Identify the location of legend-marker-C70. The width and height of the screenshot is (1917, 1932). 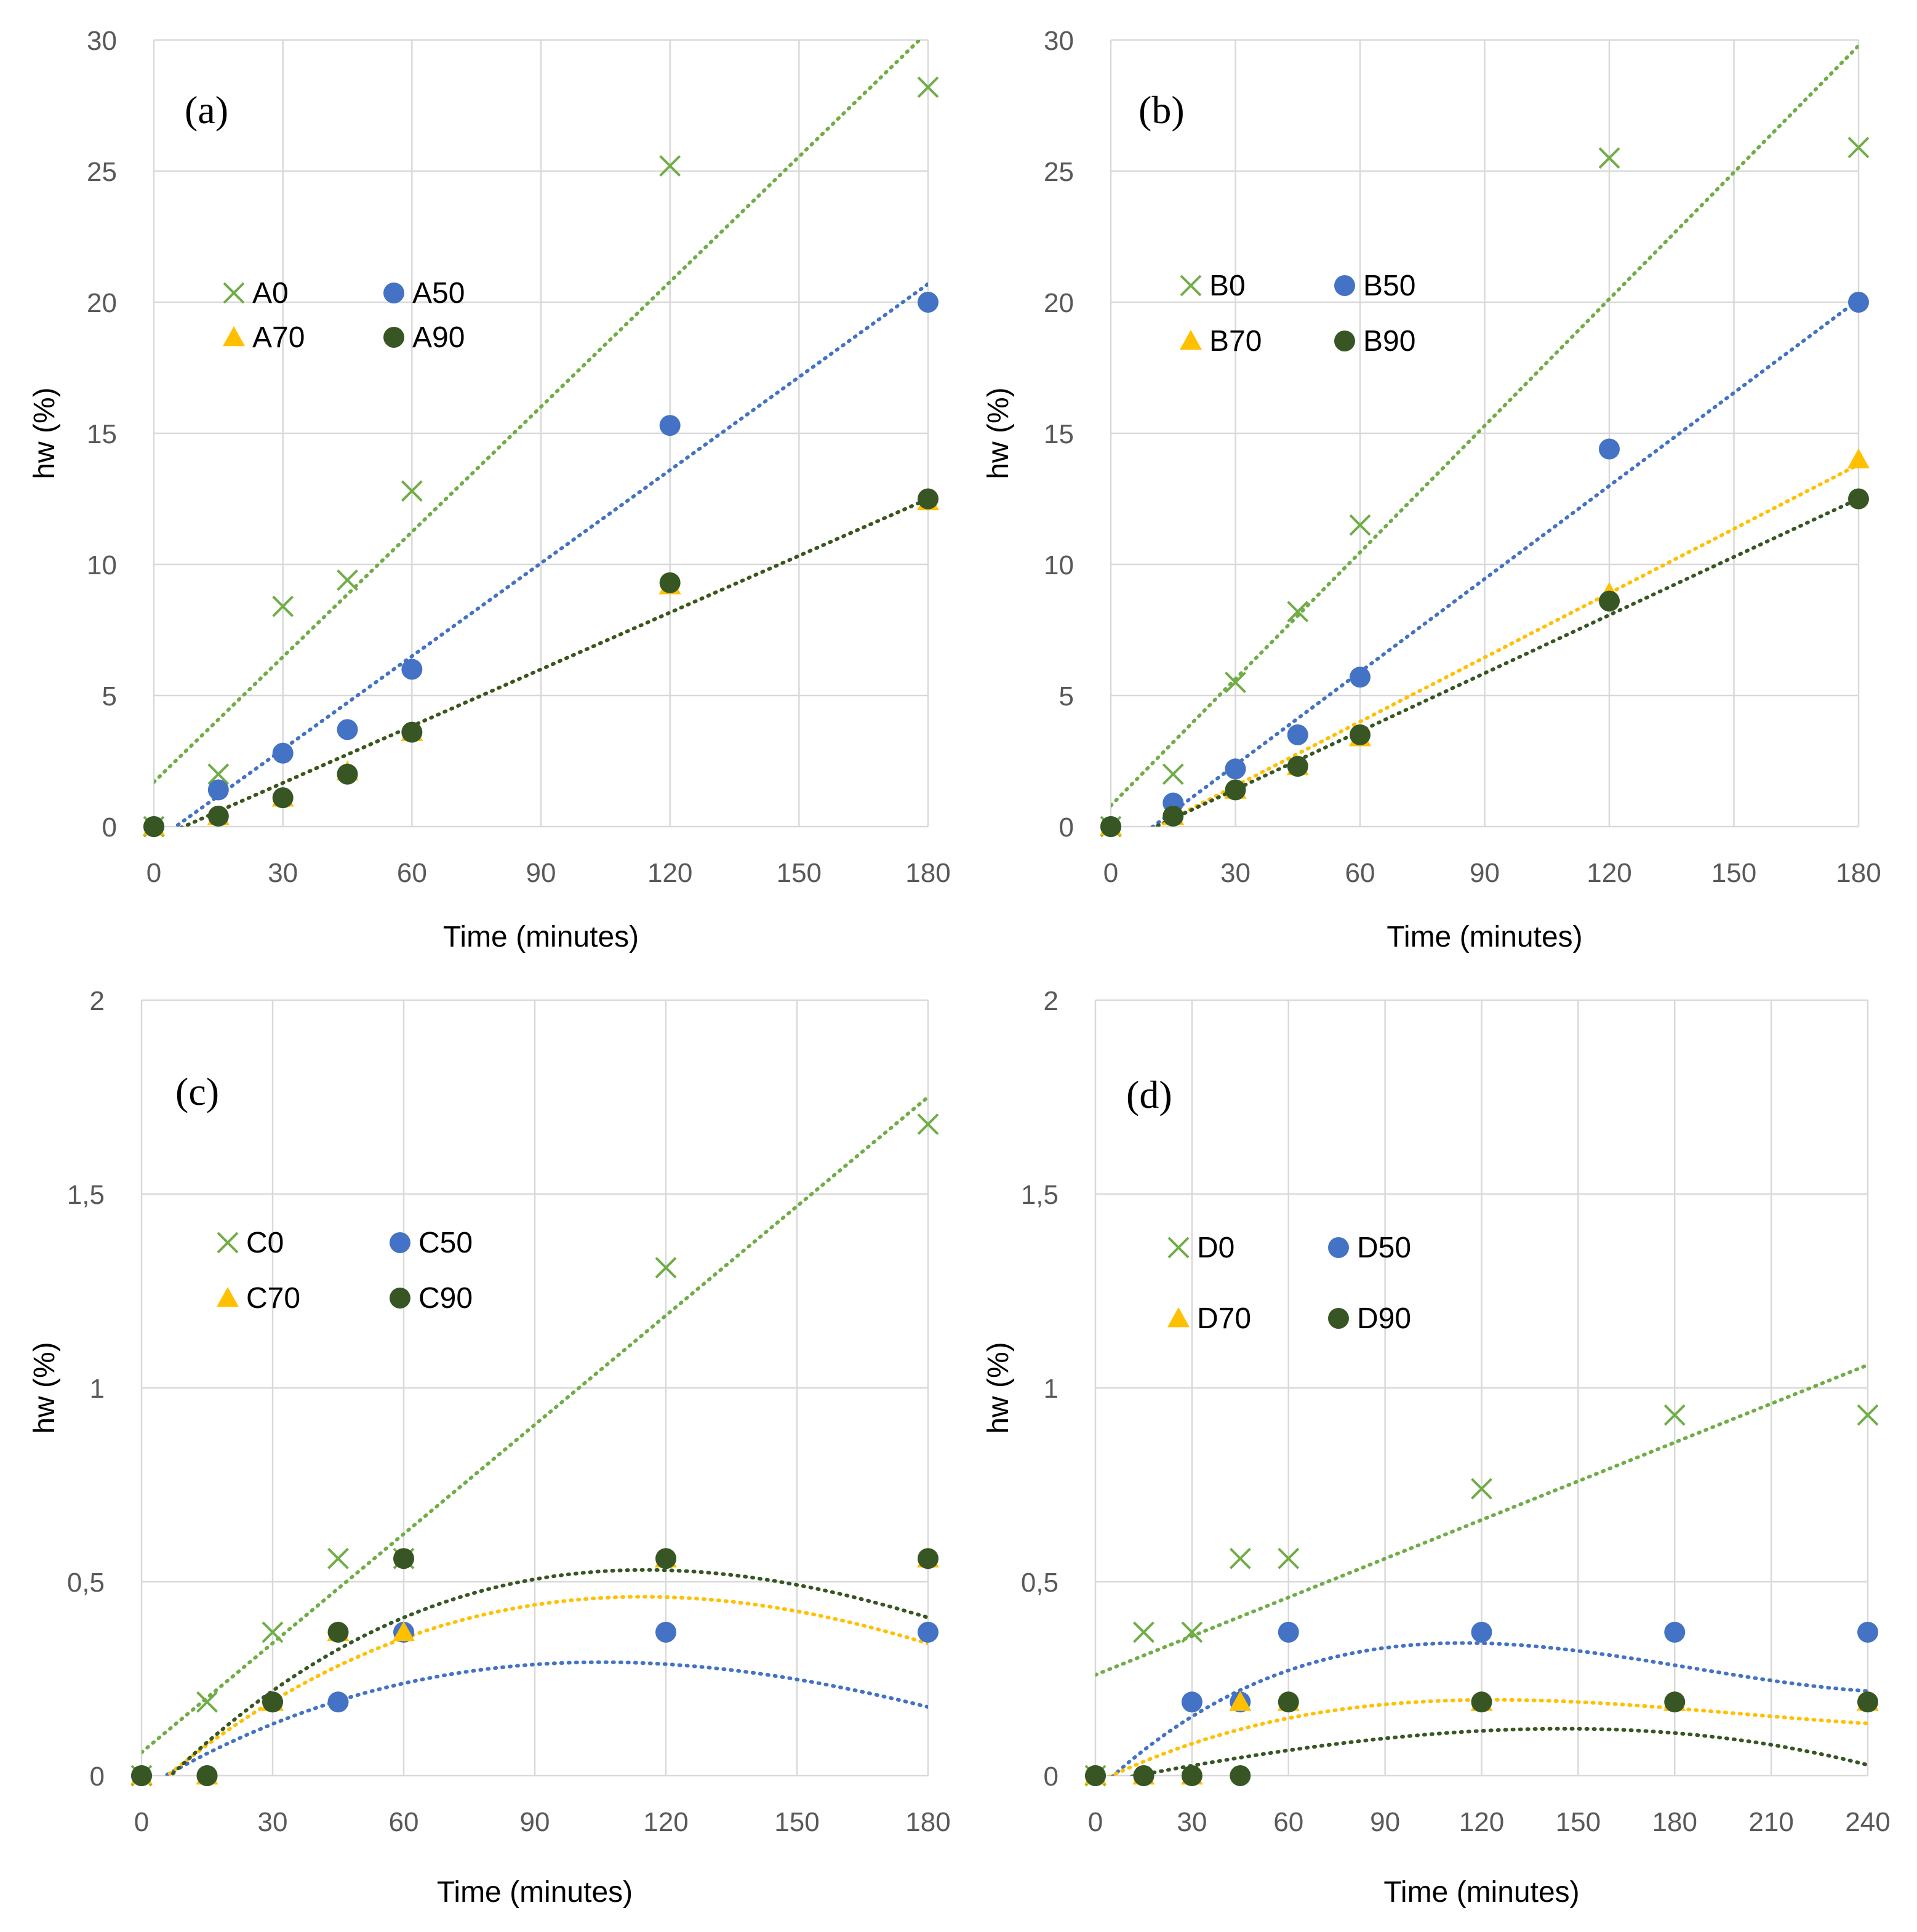
(228, 1297).